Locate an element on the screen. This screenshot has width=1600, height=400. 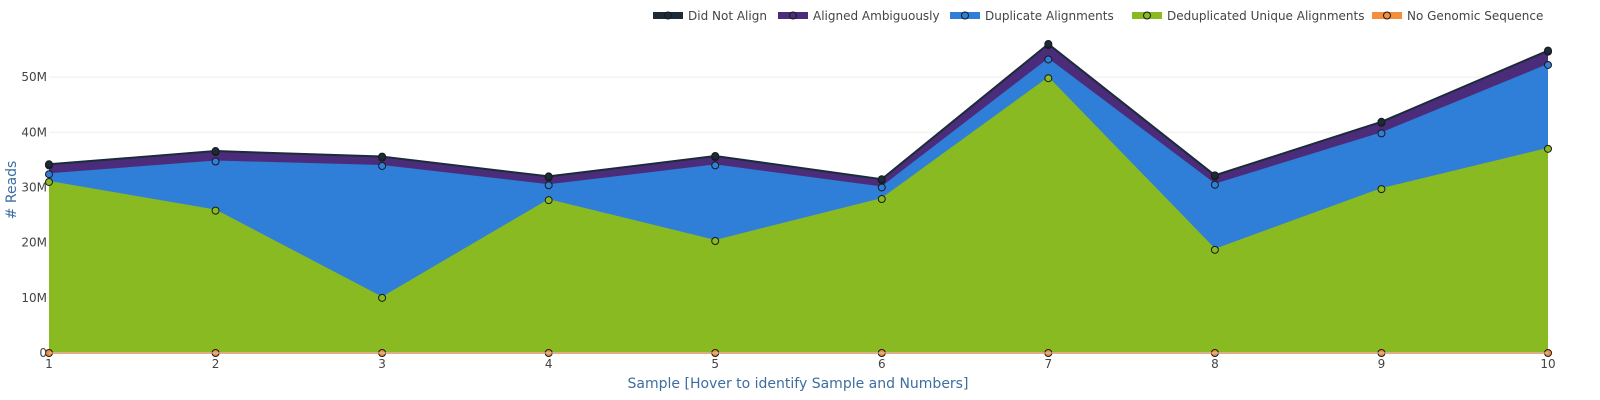
x-tick-label: 1 is located at coordinates (49, 364).